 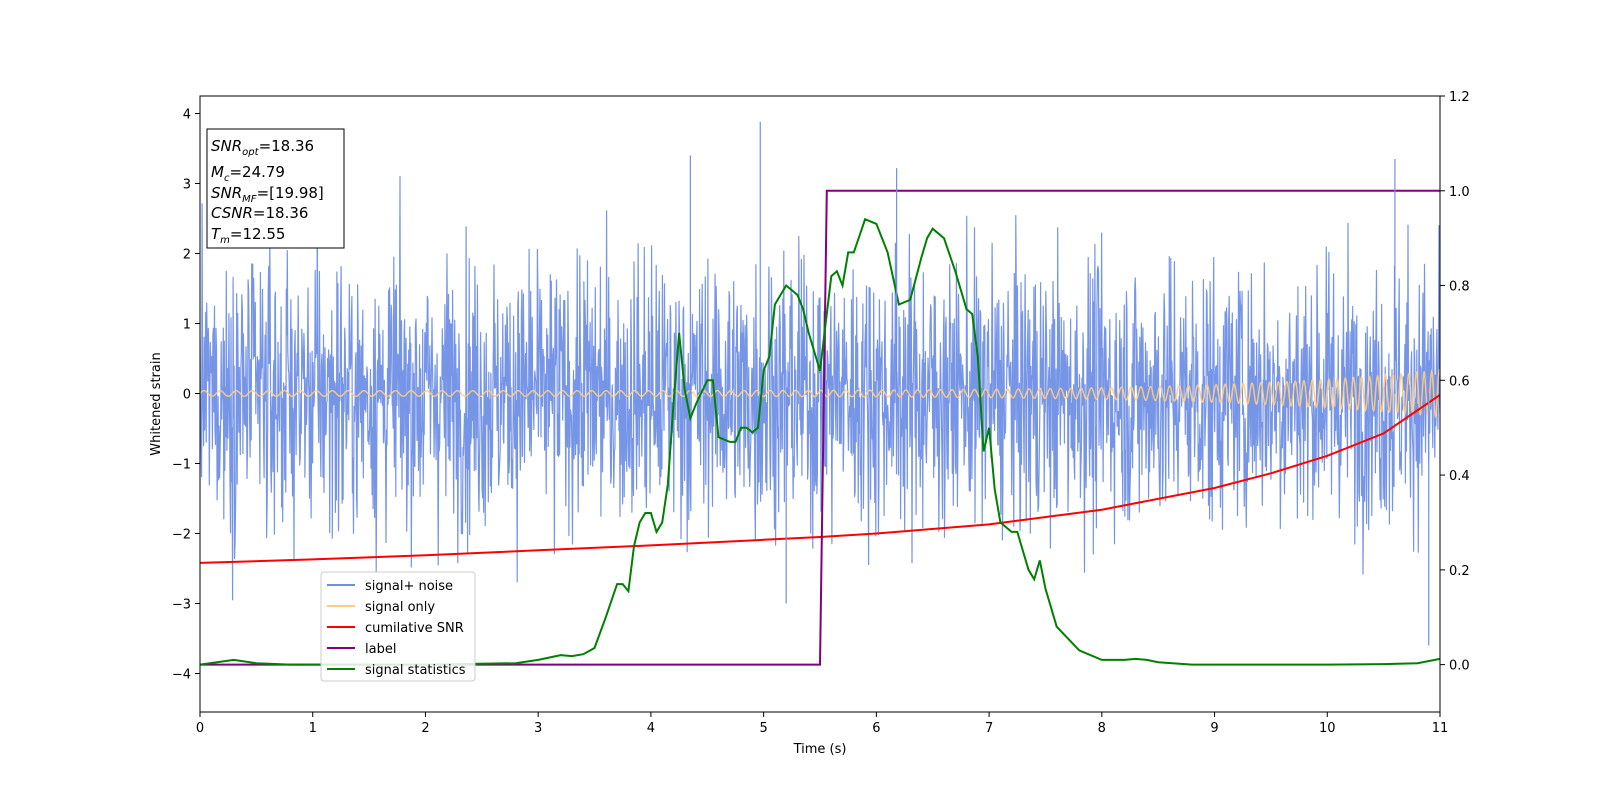 What do you see at coordinates (259, 213) in the screenshot?
I see `info-csnr: CSNR=18.36` at bounding box center [259, 213].